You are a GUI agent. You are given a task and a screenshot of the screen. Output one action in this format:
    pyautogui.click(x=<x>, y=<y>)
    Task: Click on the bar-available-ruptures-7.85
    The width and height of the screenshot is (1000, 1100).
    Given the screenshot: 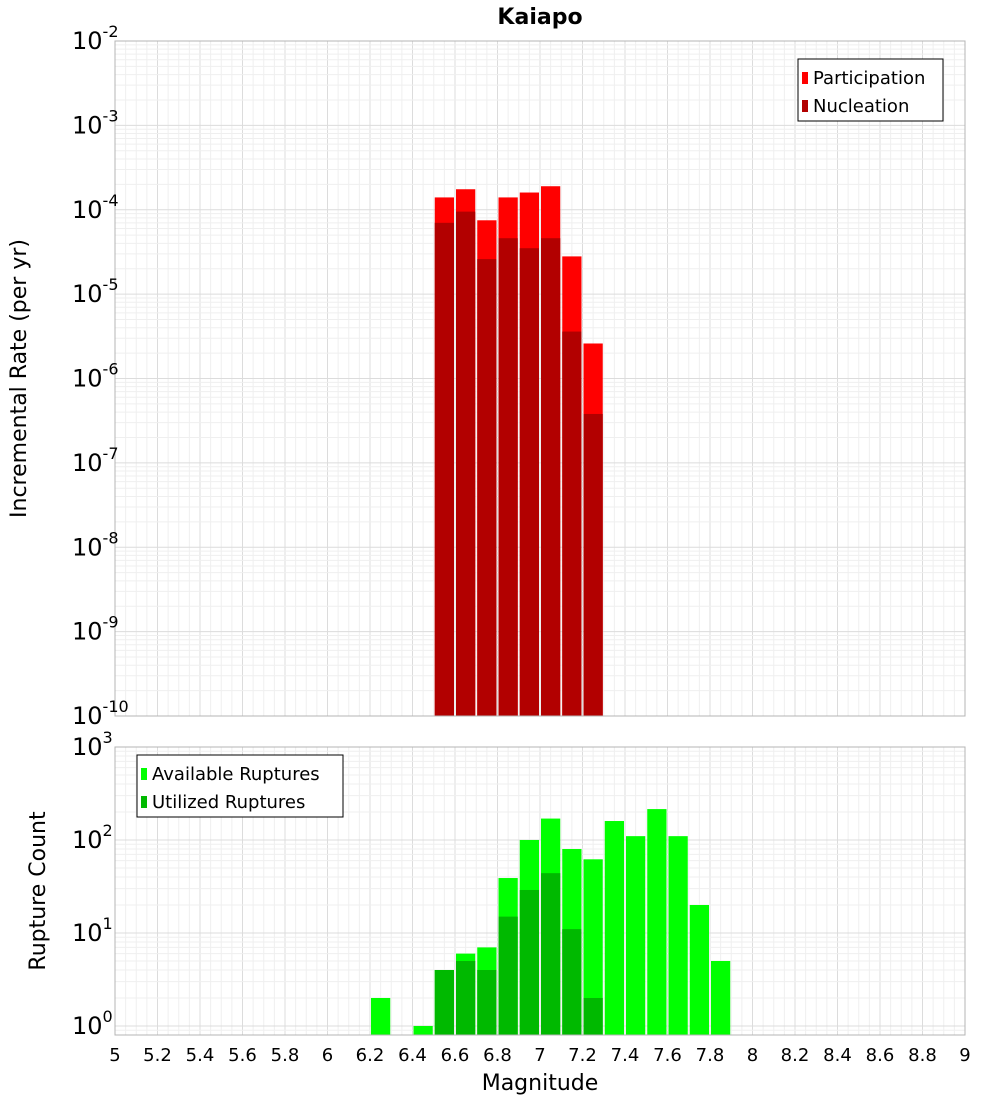 What is the action you would take?
    pyautogui.click(x=721, y=997)
    